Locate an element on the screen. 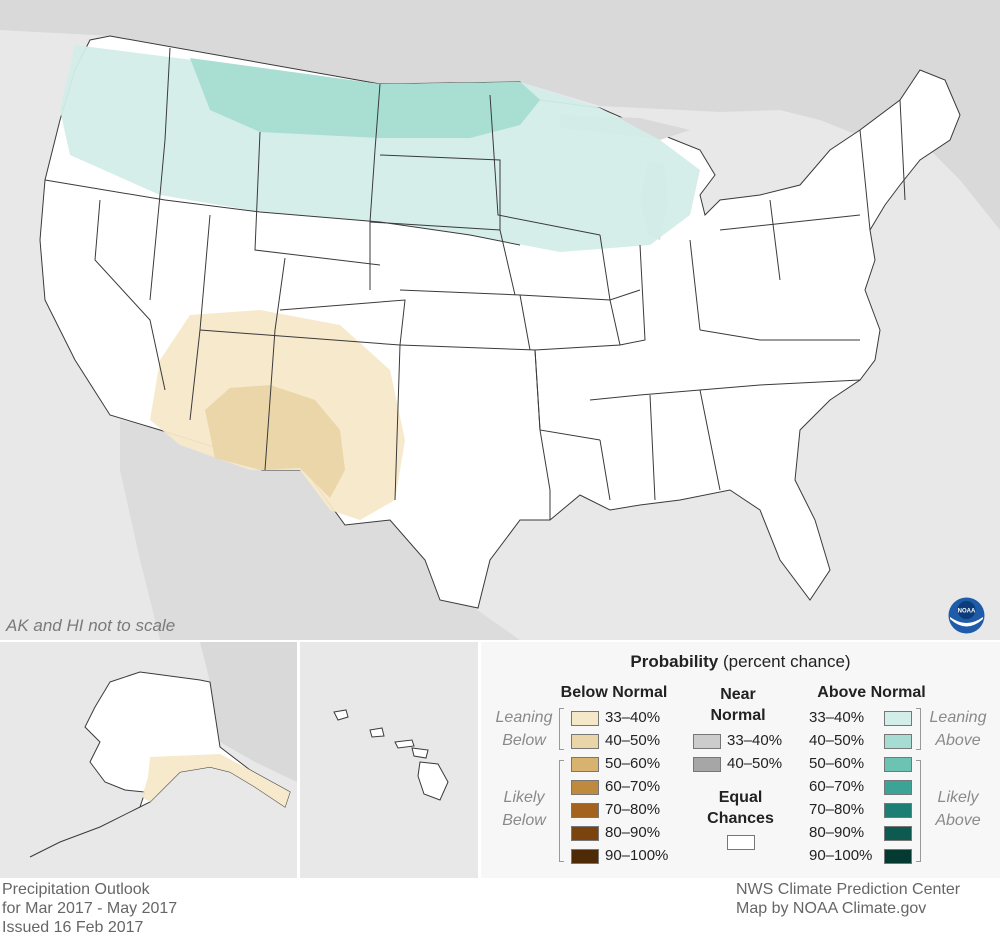 Image resolution: width=1000 pixels, height=938 pixels. noaa-logo-text: NOAA is located at coordinates (967, 612).